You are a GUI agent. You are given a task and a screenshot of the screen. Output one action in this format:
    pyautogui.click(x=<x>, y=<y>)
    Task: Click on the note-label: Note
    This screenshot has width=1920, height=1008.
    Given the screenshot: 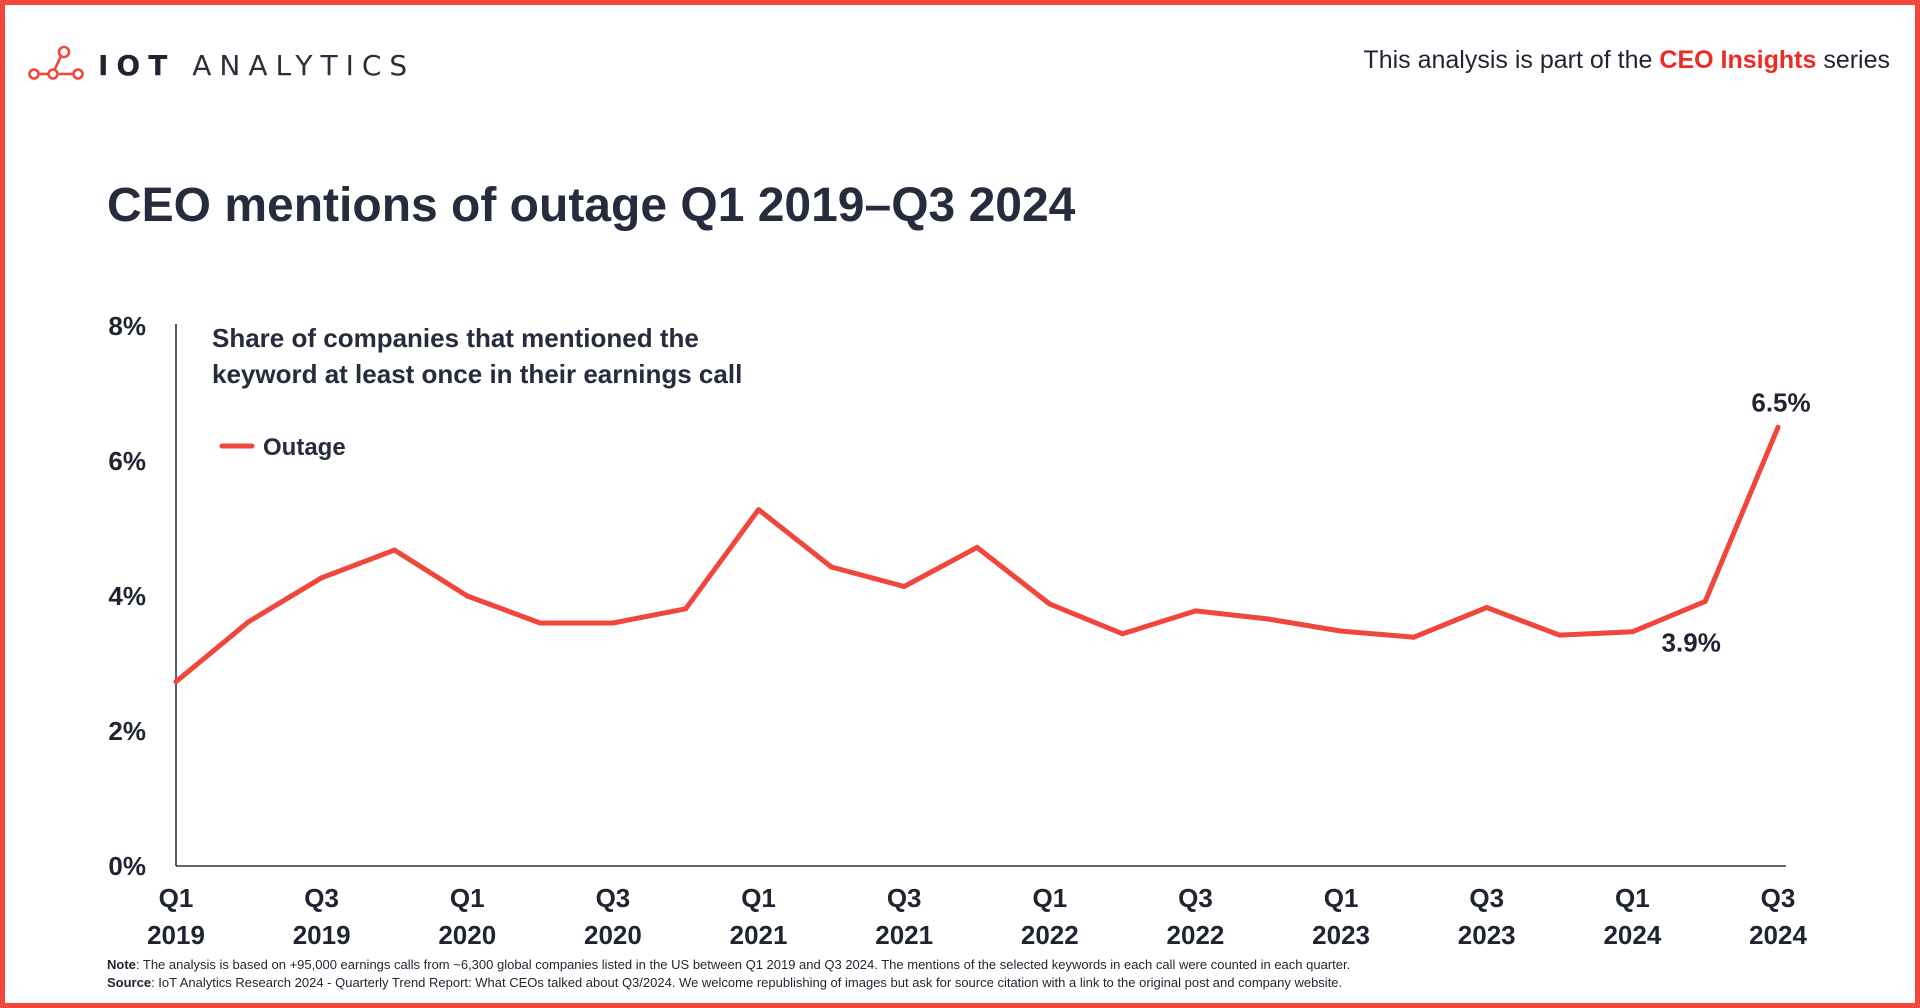 What is the action you would take?
    pyautogui.click(x=121, y=964)
    